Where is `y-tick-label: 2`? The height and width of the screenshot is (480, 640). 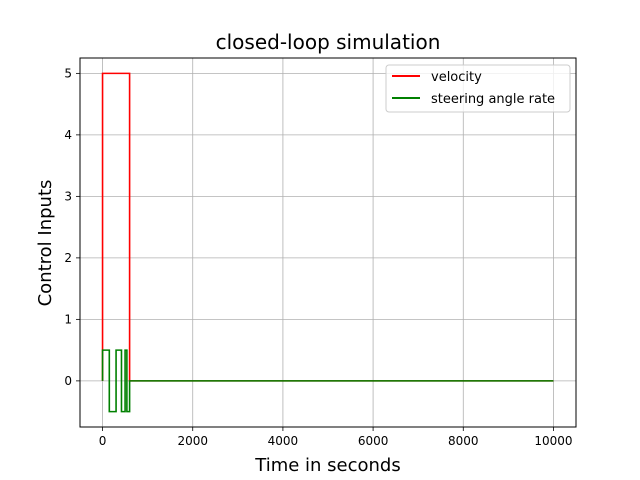
y-tick-label: 2 is located at coordinates (68, 258).